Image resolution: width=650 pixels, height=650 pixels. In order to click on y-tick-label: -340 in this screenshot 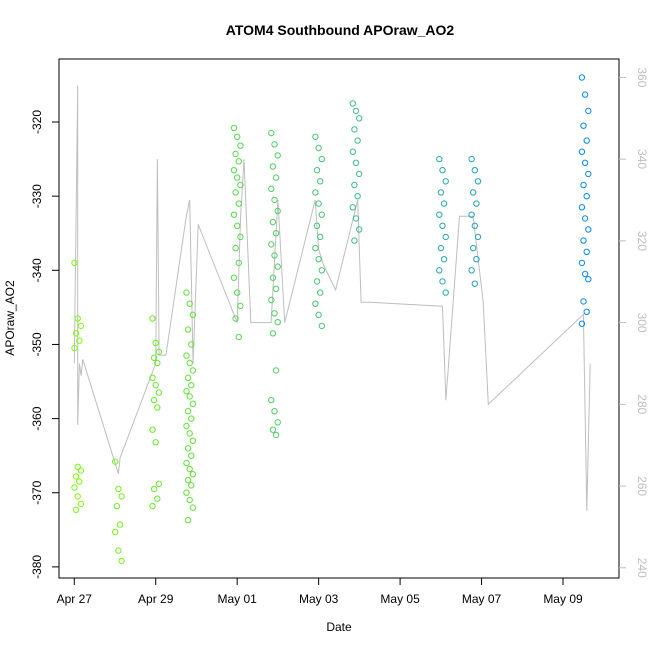, I will do `click(37, 270)`.